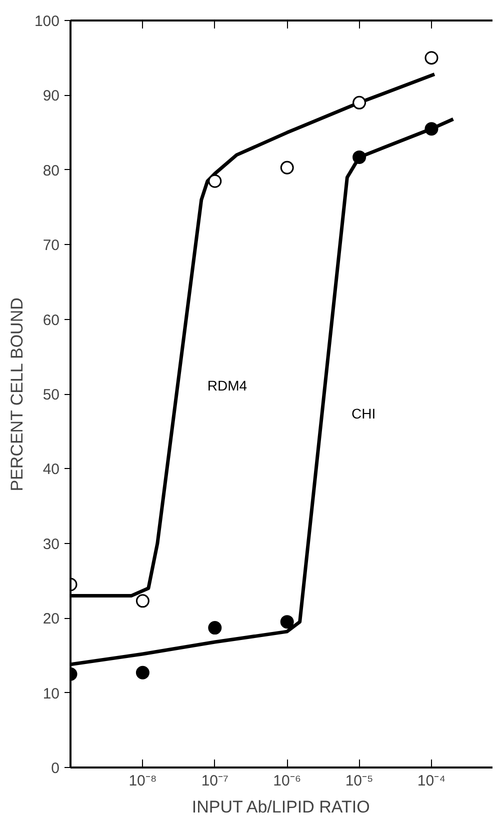 The image size is (502, 827). I want to click on x-tick-label: 10⁻⁴, so click(431, 781).